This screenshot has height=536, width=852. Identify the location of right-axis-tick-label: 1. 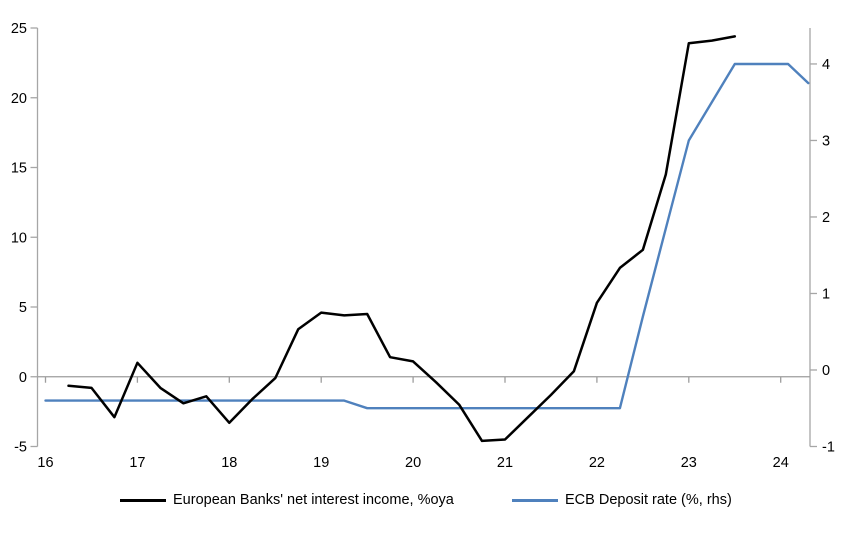
(826, 294).